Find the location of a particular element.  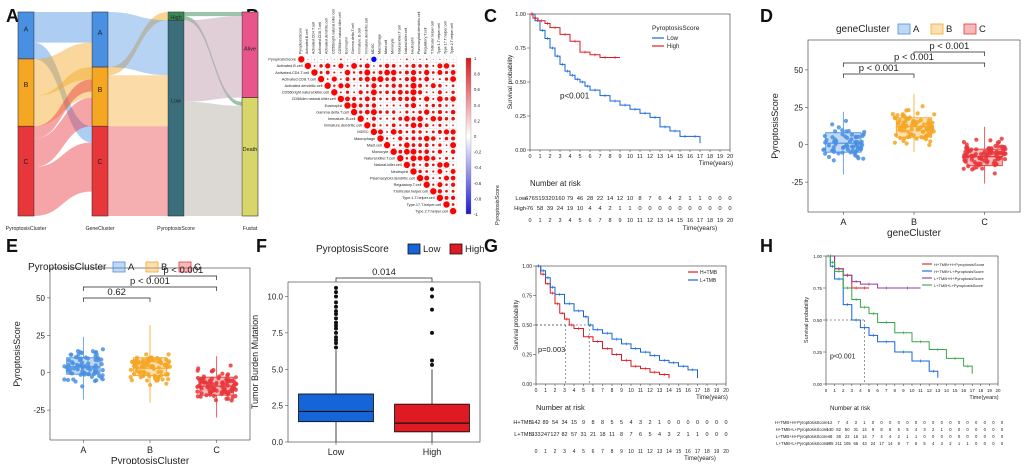

risk-cell: 19 is located at coordinates (570, 209).